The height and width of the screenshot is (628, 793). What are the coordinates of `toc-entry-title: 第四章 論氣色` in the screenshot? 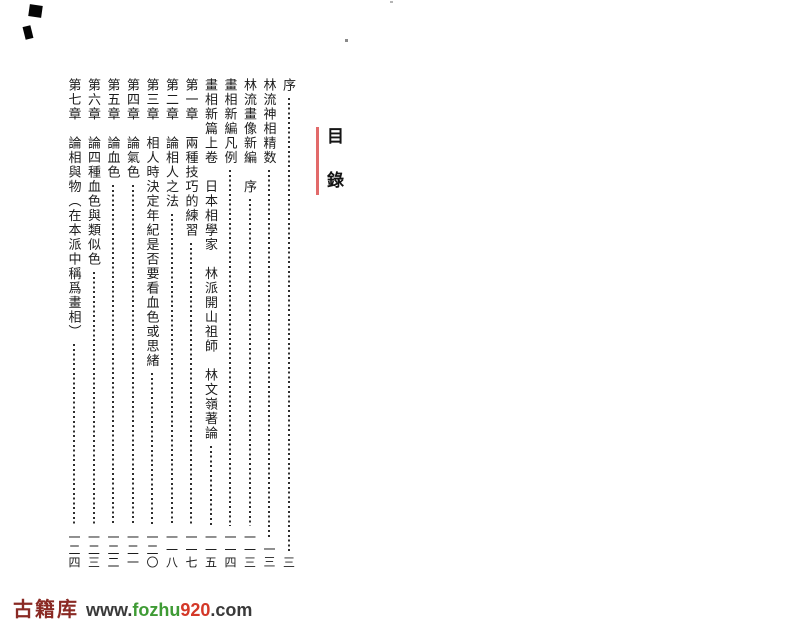 It's located at (132, 129).